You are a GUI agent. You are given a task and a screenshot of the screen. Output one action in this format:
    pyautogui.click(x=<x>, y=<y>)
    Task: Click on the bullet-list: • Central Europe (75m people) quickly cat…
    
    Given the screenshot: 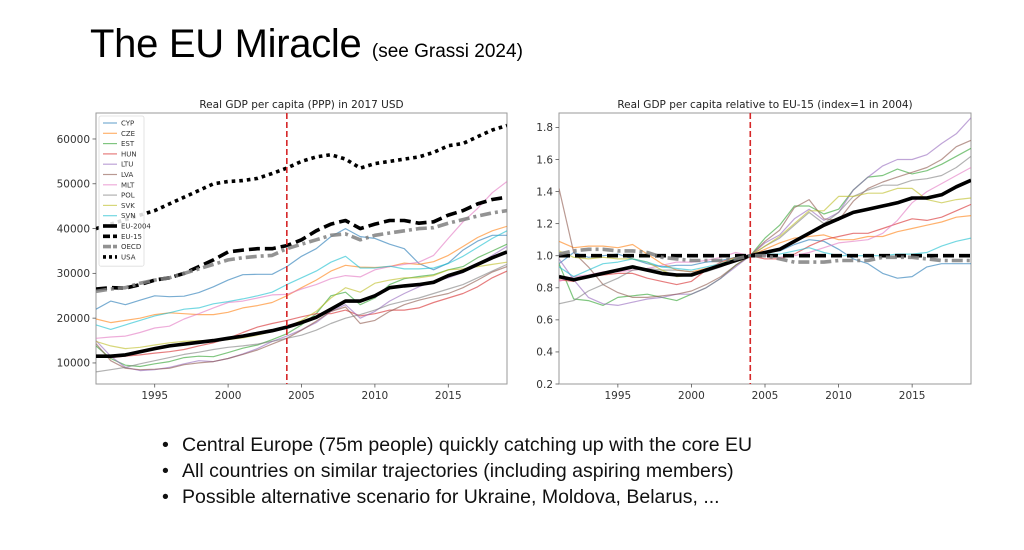 What is the action you would take?
    pyautogui.click(x=455, y=471)
    